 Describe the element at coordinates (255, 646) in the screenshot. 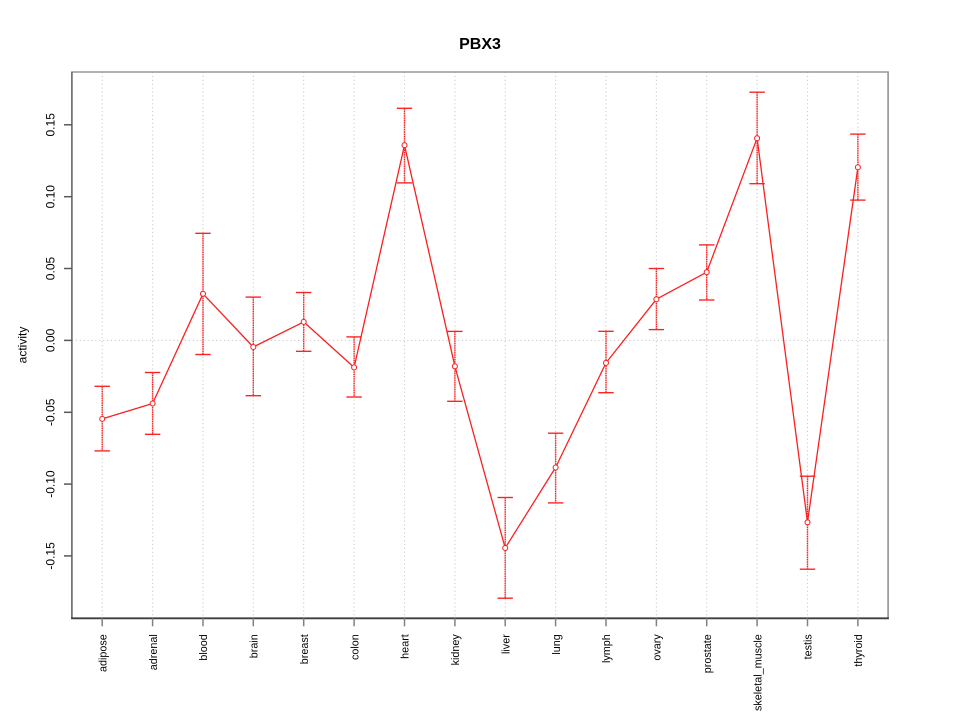

I see `svg-text: brain` at that location.